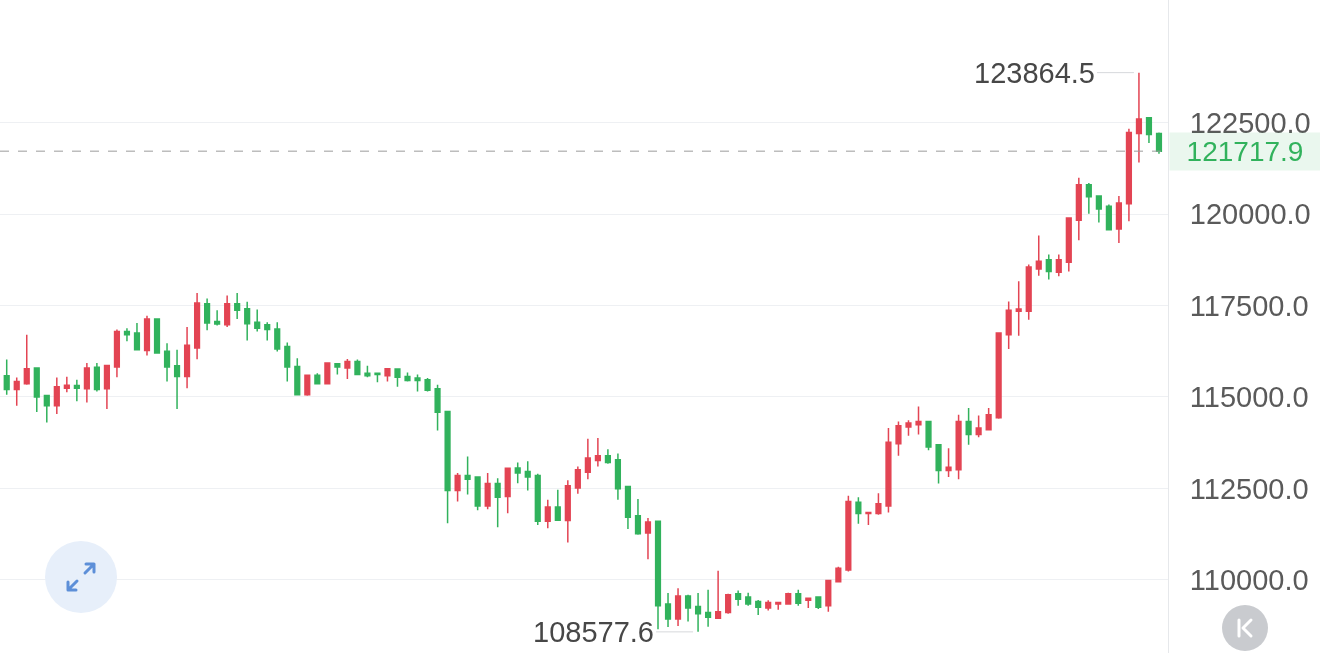 This screenshot has width=1320, height=653. Describe the element at coordinates (1249, 579) in the screenshot. I see `y-tick-label: 110000.0` at that location.